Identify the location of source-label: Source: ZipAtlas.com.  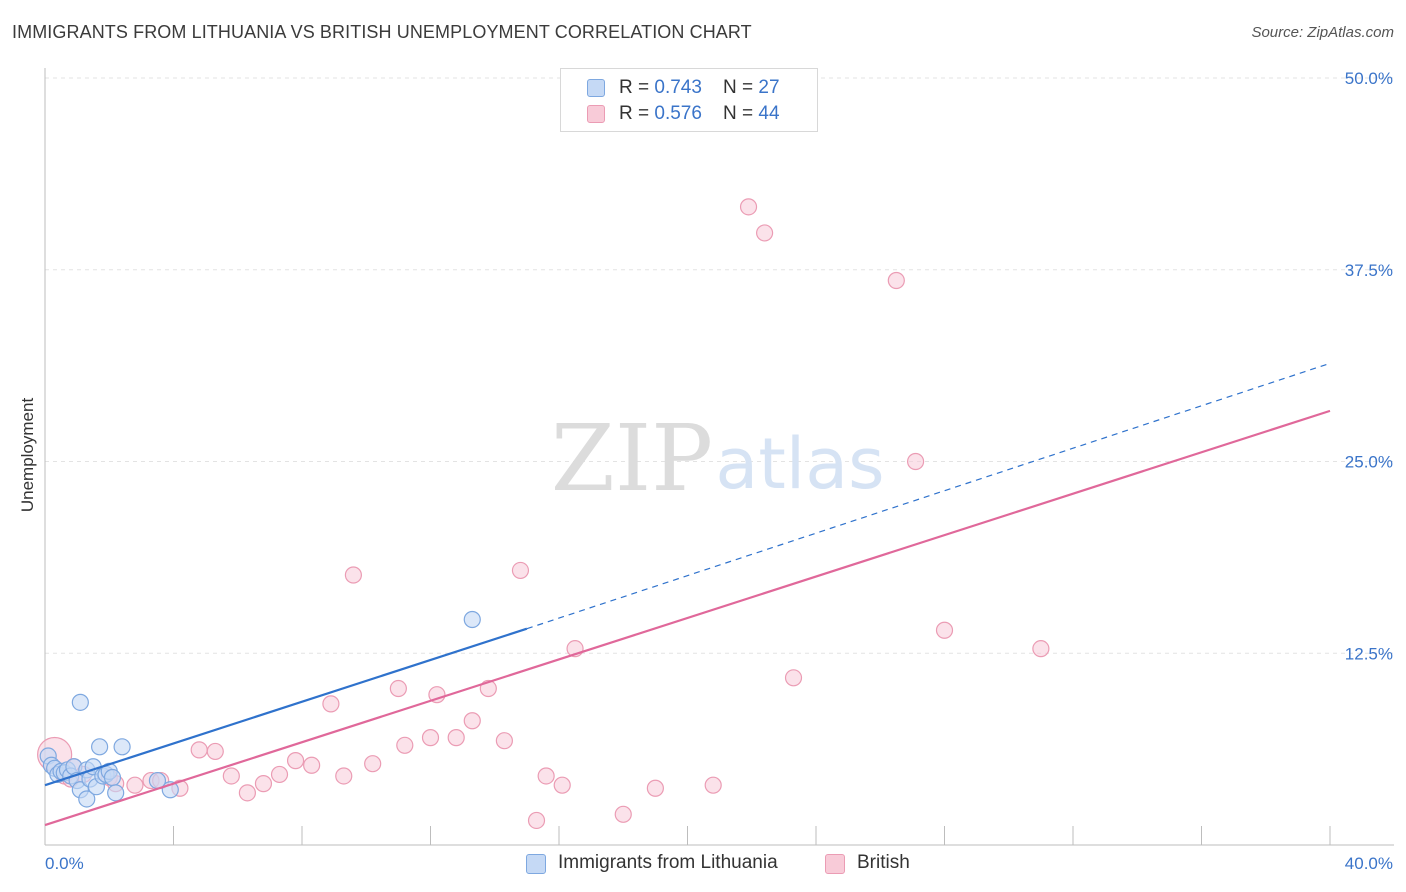
(1322, 32).